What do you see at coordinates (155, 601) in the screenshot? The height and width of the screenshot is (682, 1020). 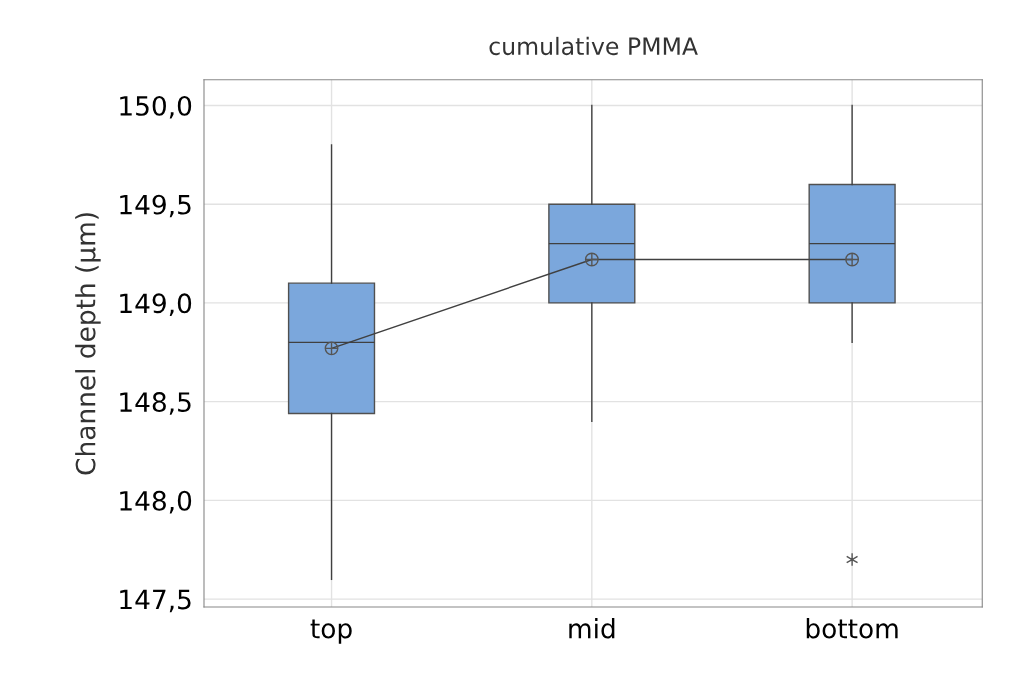 I see `y-tick-label: 147,5` at bounding box center [155, 601].